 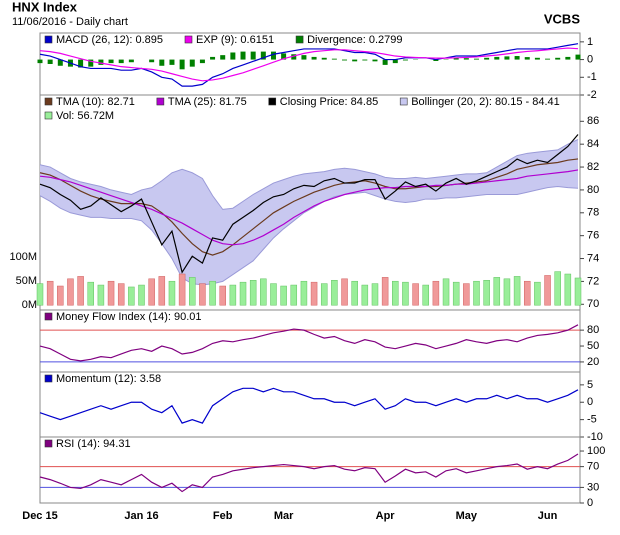 I want to click on legend-label: Money Flow Index (14): 90.01, so click(x=129, y=317).